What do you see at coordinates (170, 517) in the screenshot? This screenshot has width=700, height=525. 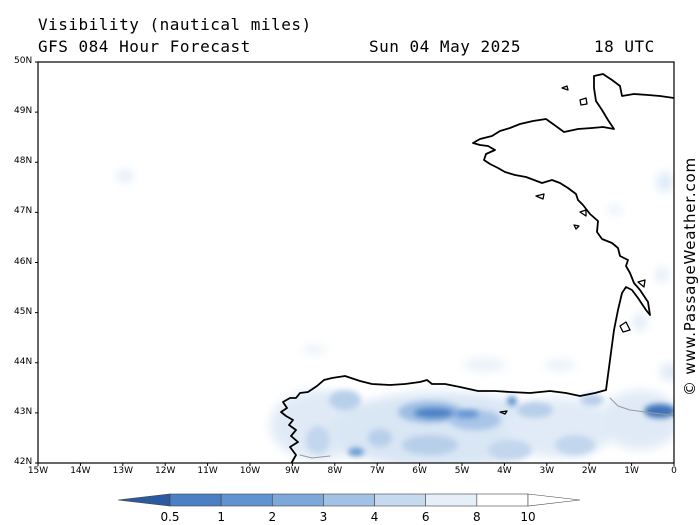 I see `colorbar-label: 0.5` at bounding box center [170, 517].